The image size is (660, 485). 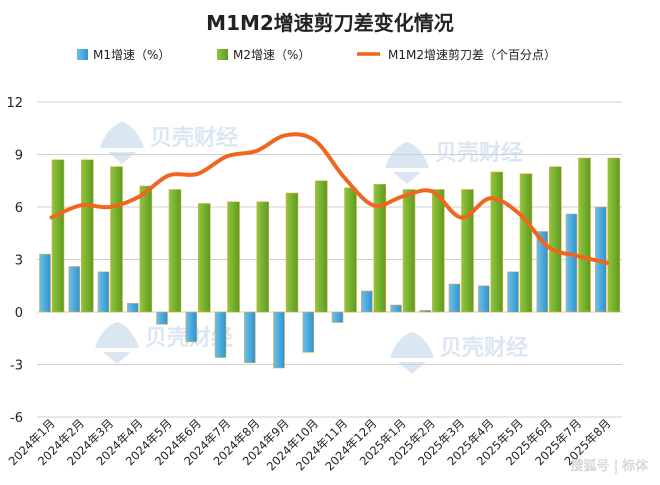 I want to click on y-tick-label: 3, so click(x=19, y=261).